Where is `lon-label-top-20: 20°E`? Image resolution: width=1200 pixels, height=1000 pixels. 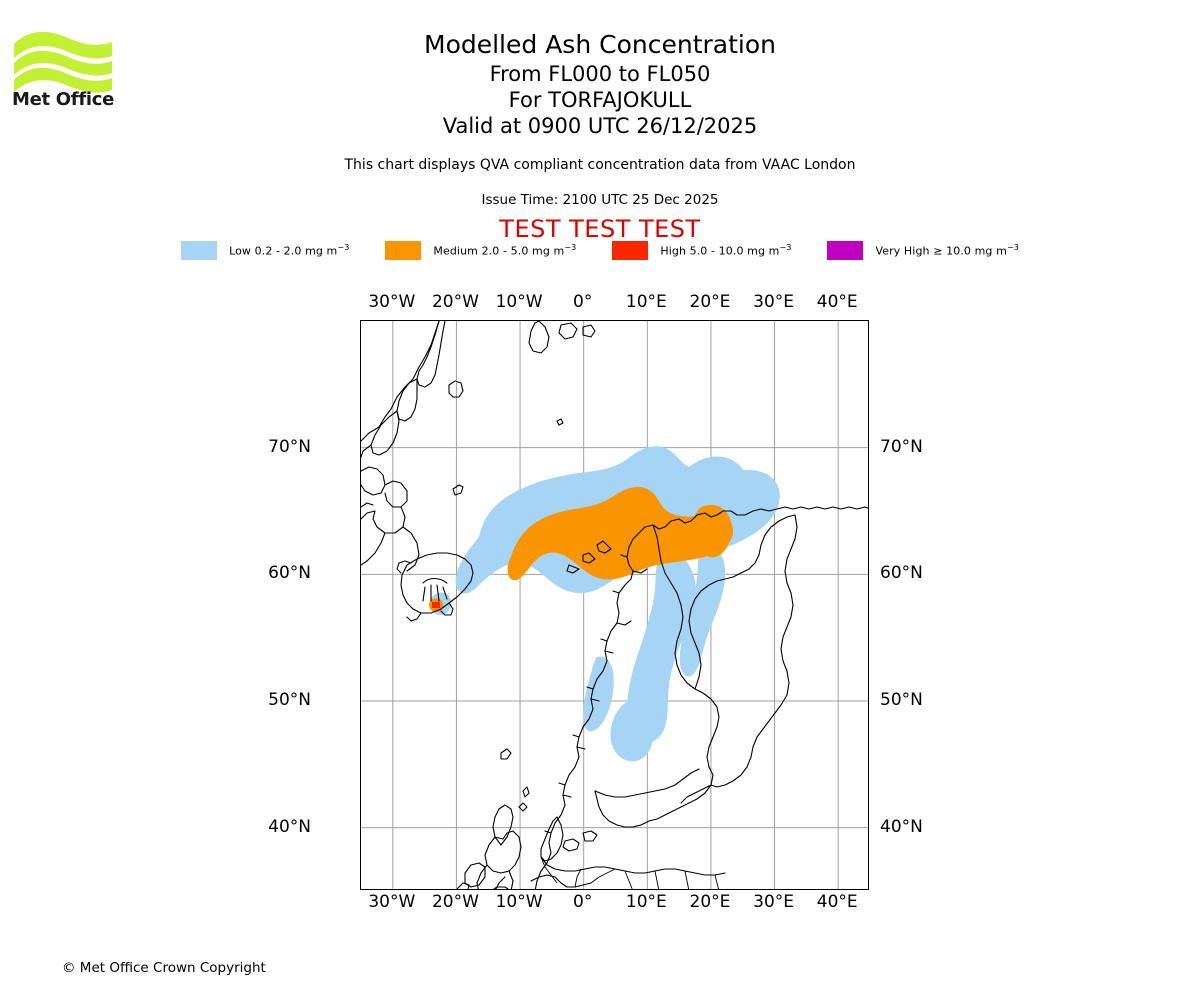
lon-label-top-20: 20°E is located at coordinates (710, 302).